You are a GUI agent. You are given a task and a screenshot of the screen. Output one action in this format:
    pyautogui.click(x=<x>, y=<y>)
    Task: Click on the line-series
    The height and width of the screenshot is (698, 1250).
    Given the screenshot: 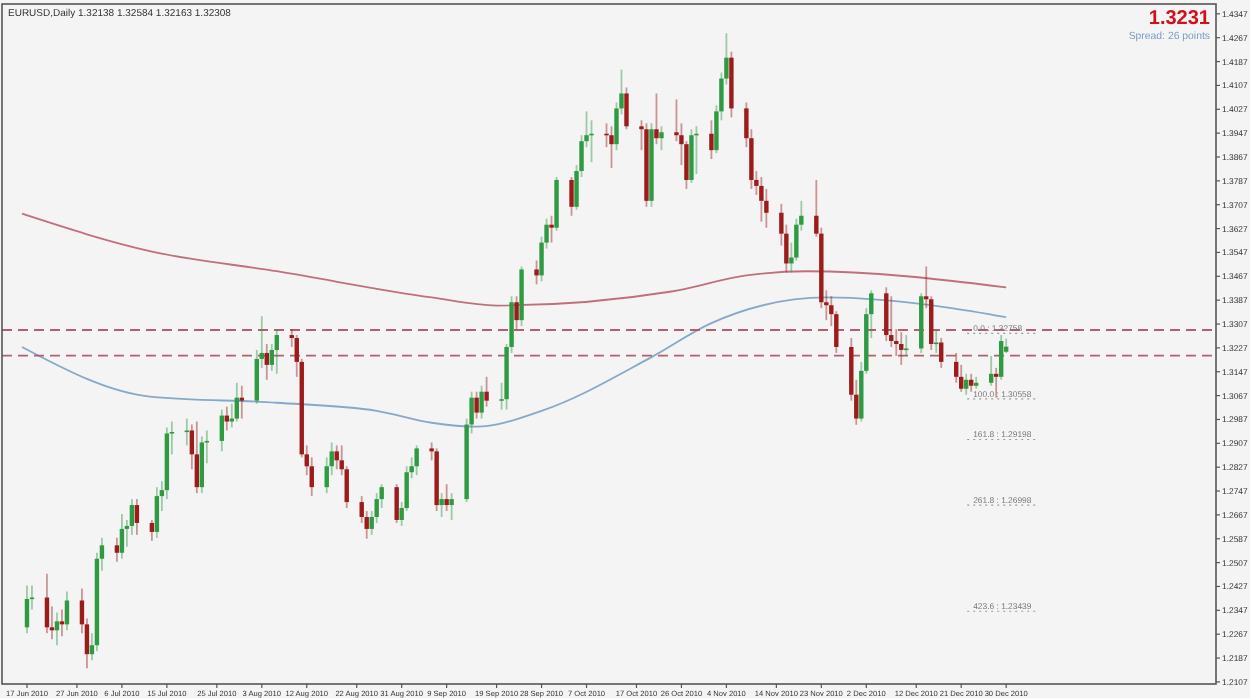 What is the action you would take?
    pyautogui.click(x=514, y=259)
    